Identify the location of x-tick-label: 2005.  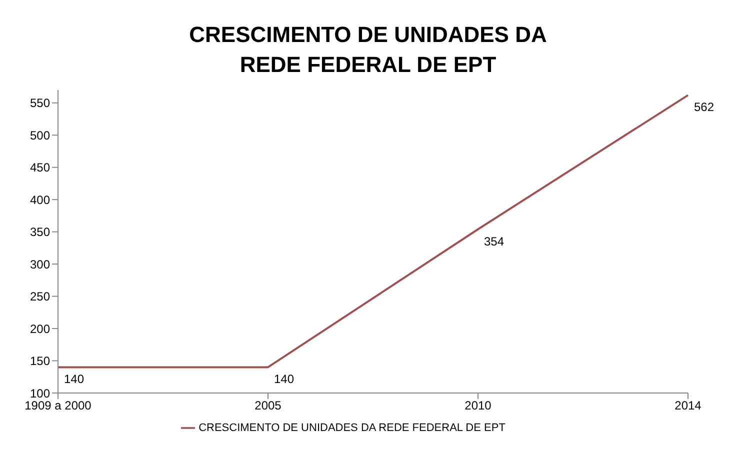
(268, 405).